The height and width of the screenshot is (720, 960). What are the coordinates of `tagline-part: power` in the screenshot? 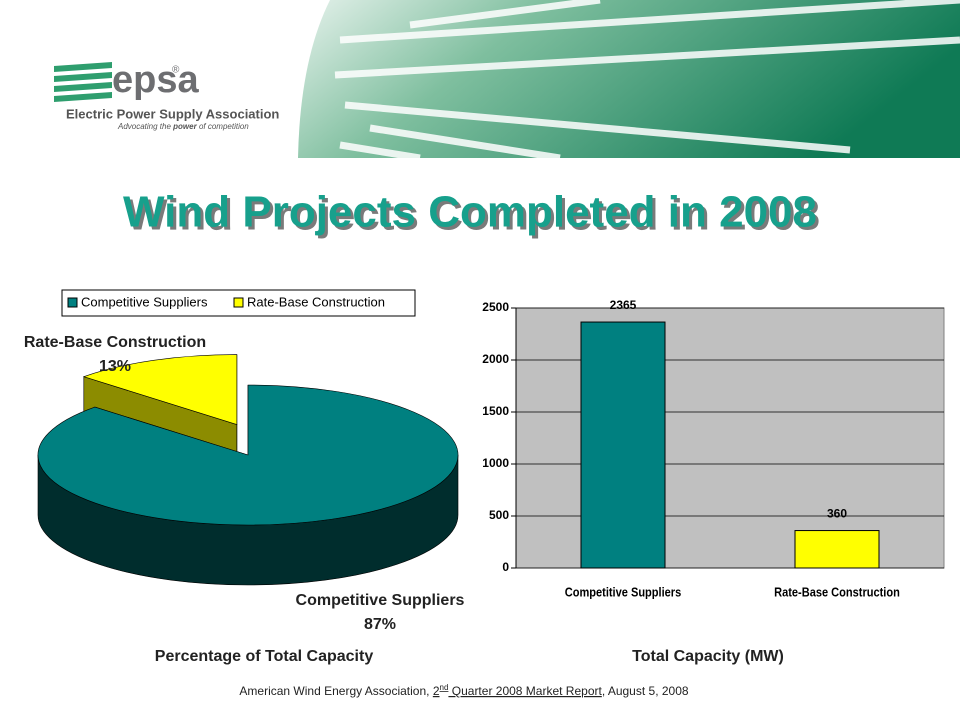 It's located at (184, 126).